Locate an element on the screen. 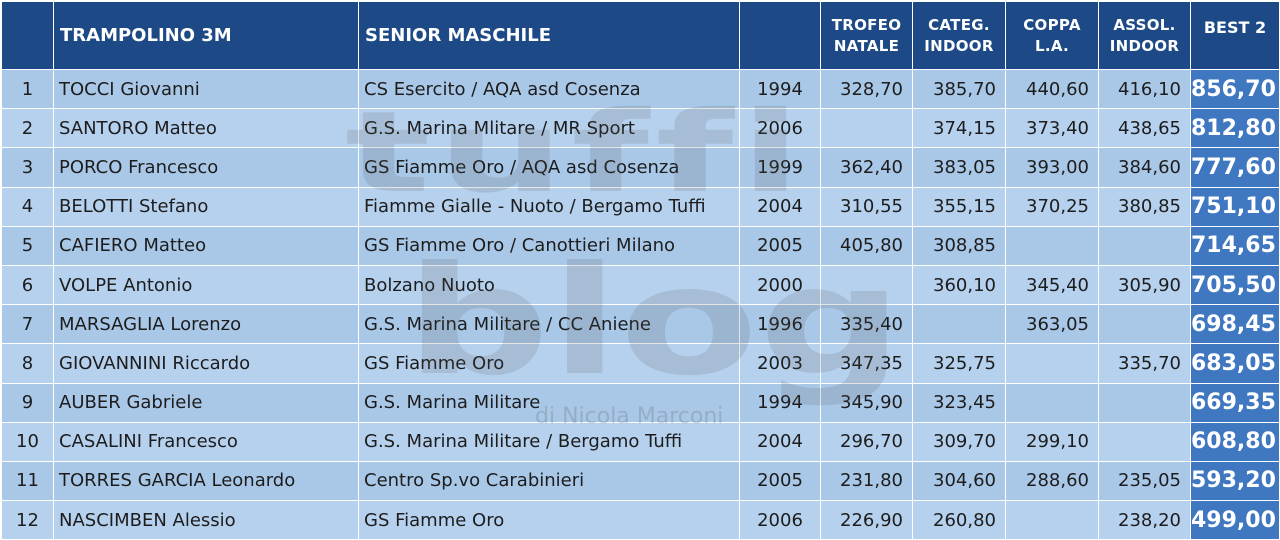 The image size is (1280, 540). score-coppa-la: 393,00 is located at coordinates (1052, 167).